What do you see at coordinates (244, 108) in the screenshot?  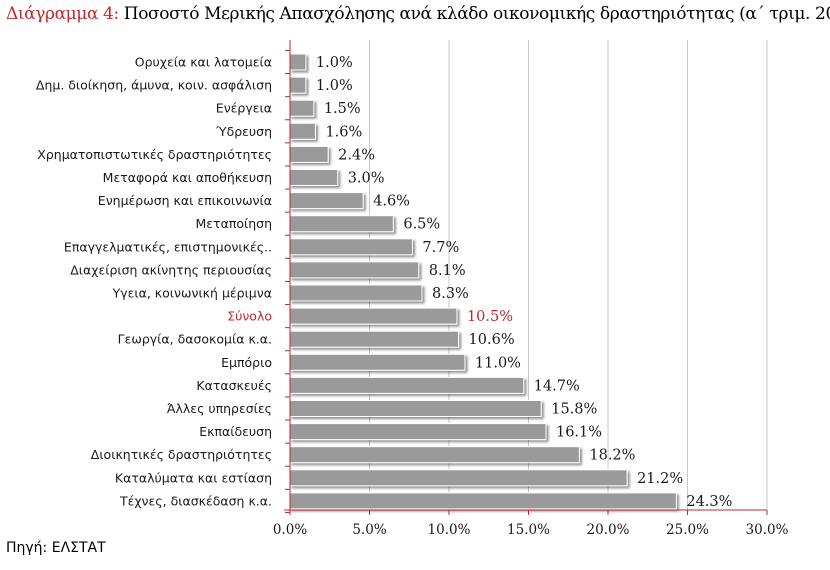 I see `category-label: Ενέργεια` at bounding box center [244, 108].